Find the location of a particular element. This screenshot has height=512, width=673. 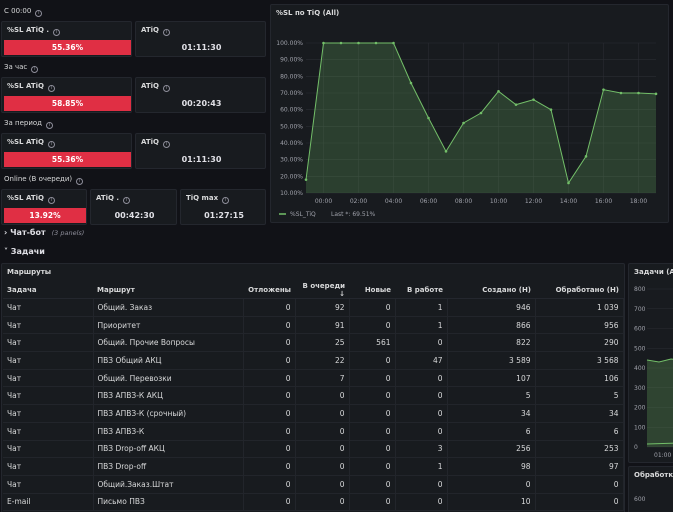

table-row: Чат Общий. Заказ 0 92 0 1 946 1 039 is located at coordinates (313, 307).